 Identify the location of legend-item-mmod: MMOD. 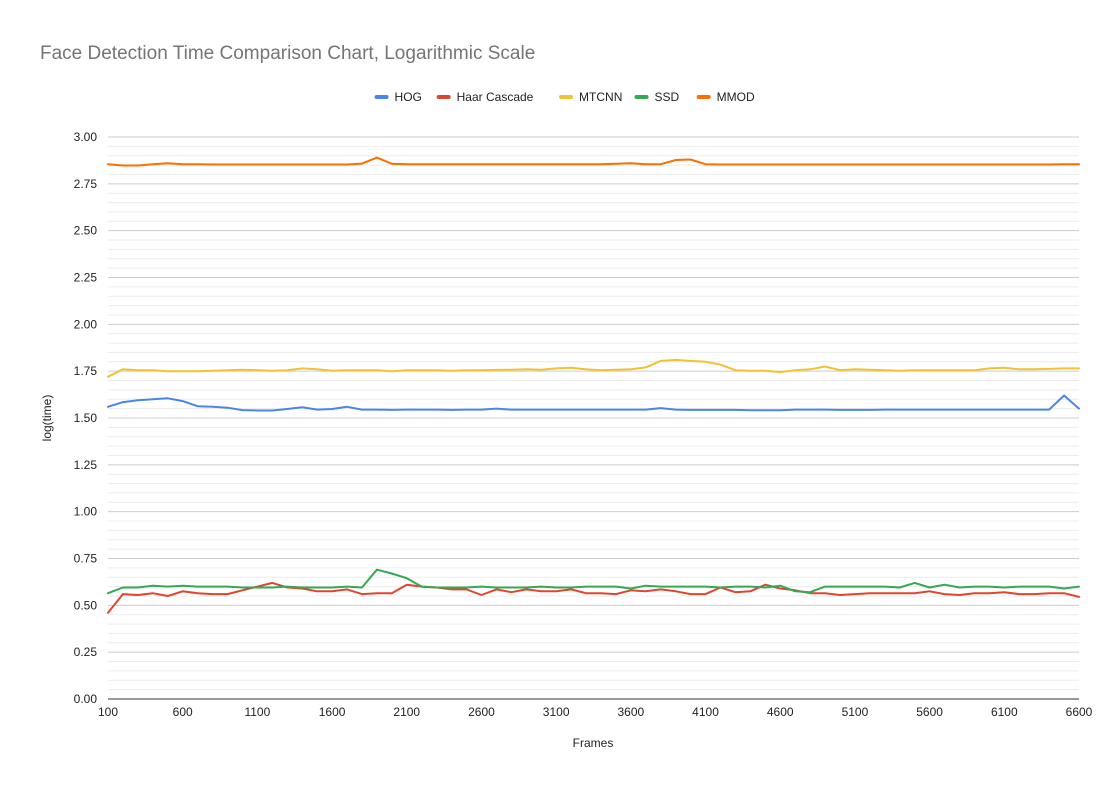
(725, 97).